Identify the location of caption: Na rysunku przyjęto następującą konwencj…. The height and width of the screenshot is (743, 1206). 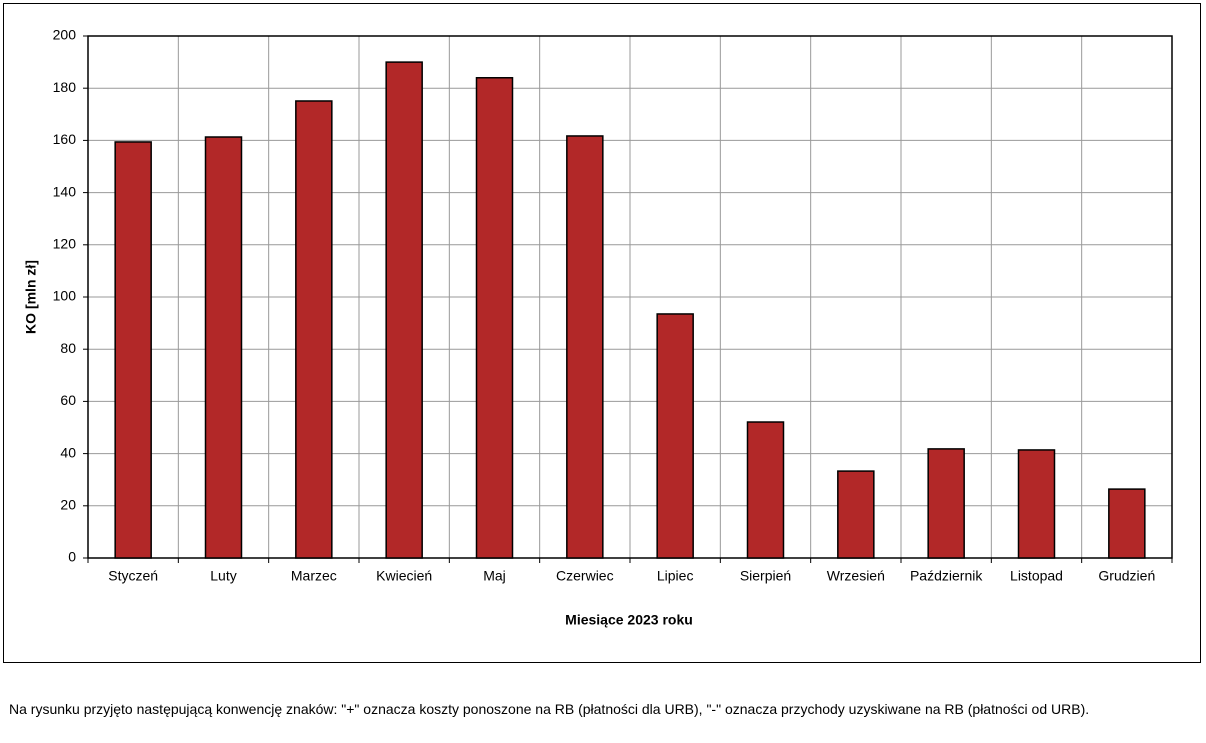
(549, 709).